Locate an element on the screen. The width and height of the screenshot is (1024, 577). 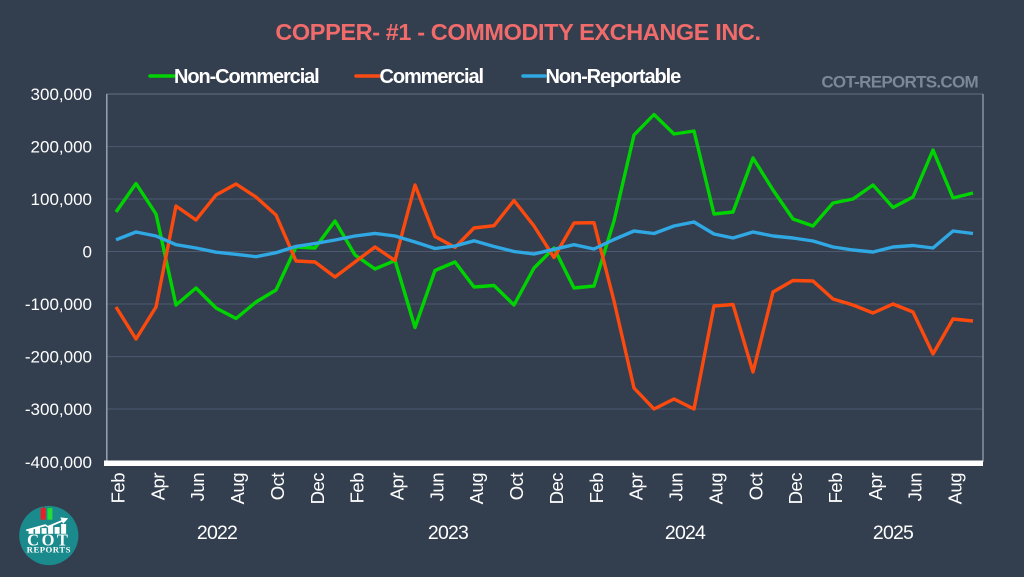
svg-text: 2025 is located at coordinates (893, 533).